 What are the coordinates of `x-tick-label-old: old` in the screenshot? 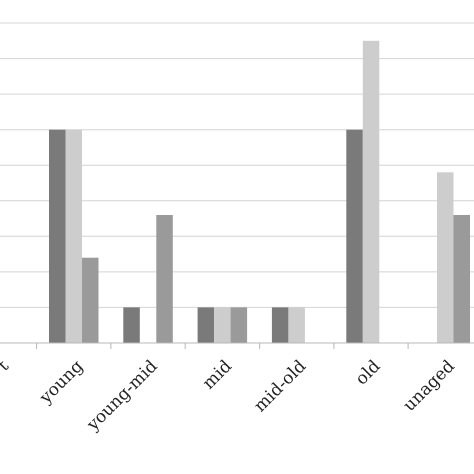 It's located at (368, 372).